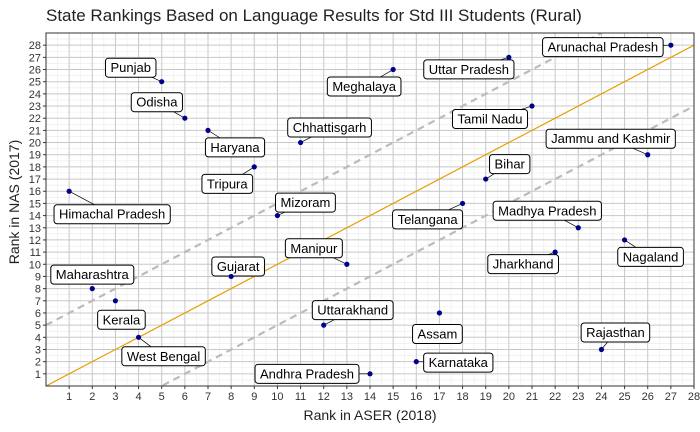 The image size is (700, 432). What do you see at coordinates (231, 397) in the screenshot?
I see `x-tick-label: 8` at bounding box center [231, 397].